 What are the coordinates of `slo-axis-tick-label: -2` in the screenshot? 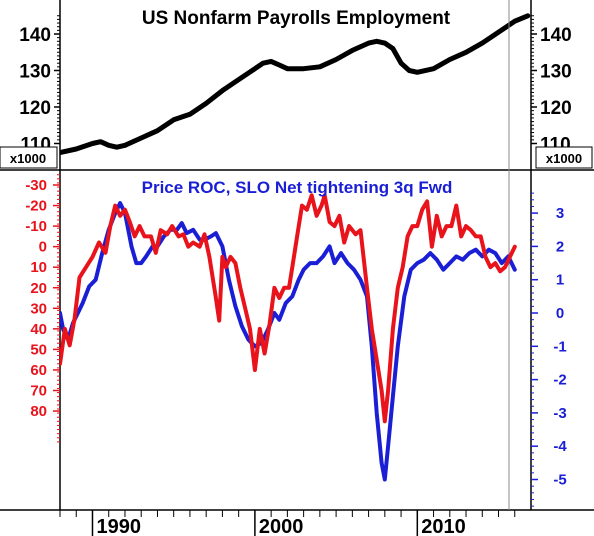 It's located at (559, 380).